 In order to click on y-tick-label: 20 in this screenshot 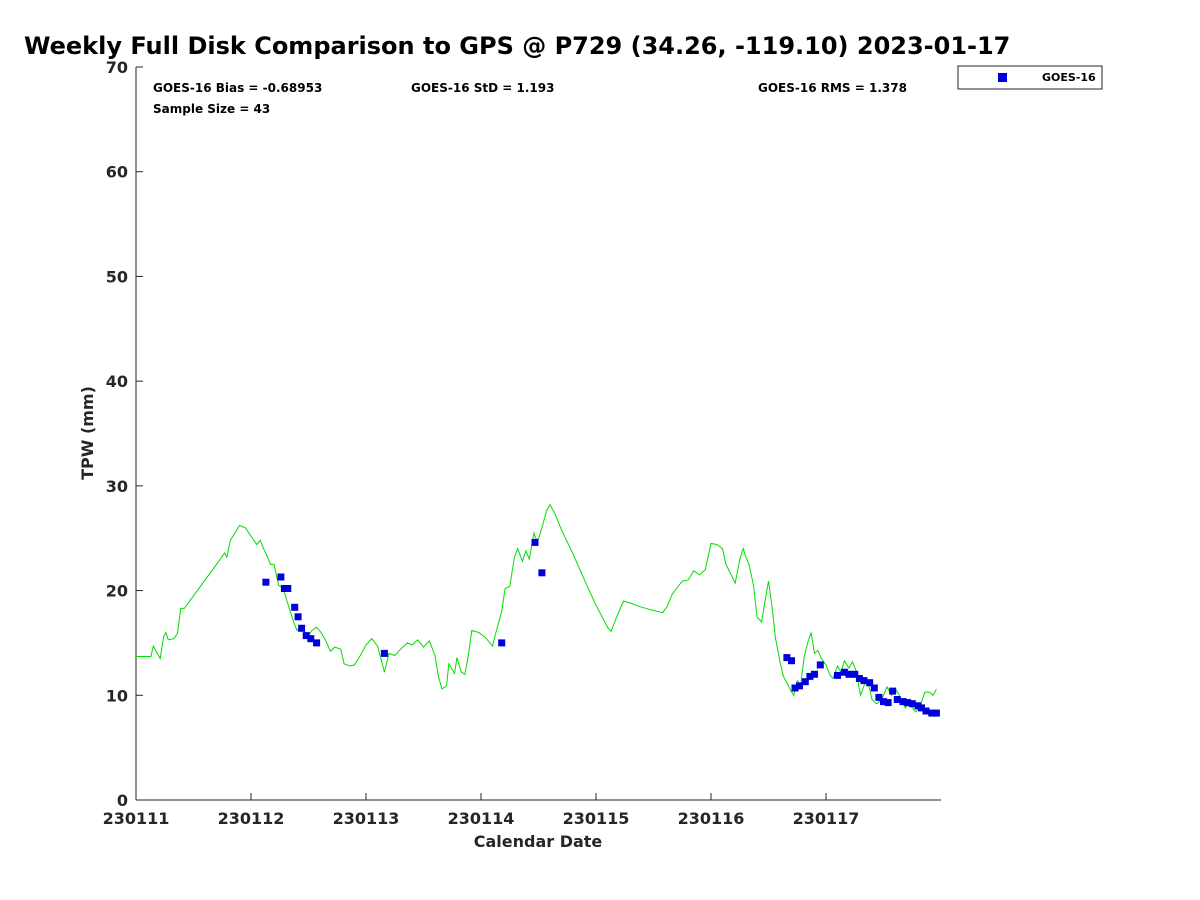, I will do `click(117, 591)`.